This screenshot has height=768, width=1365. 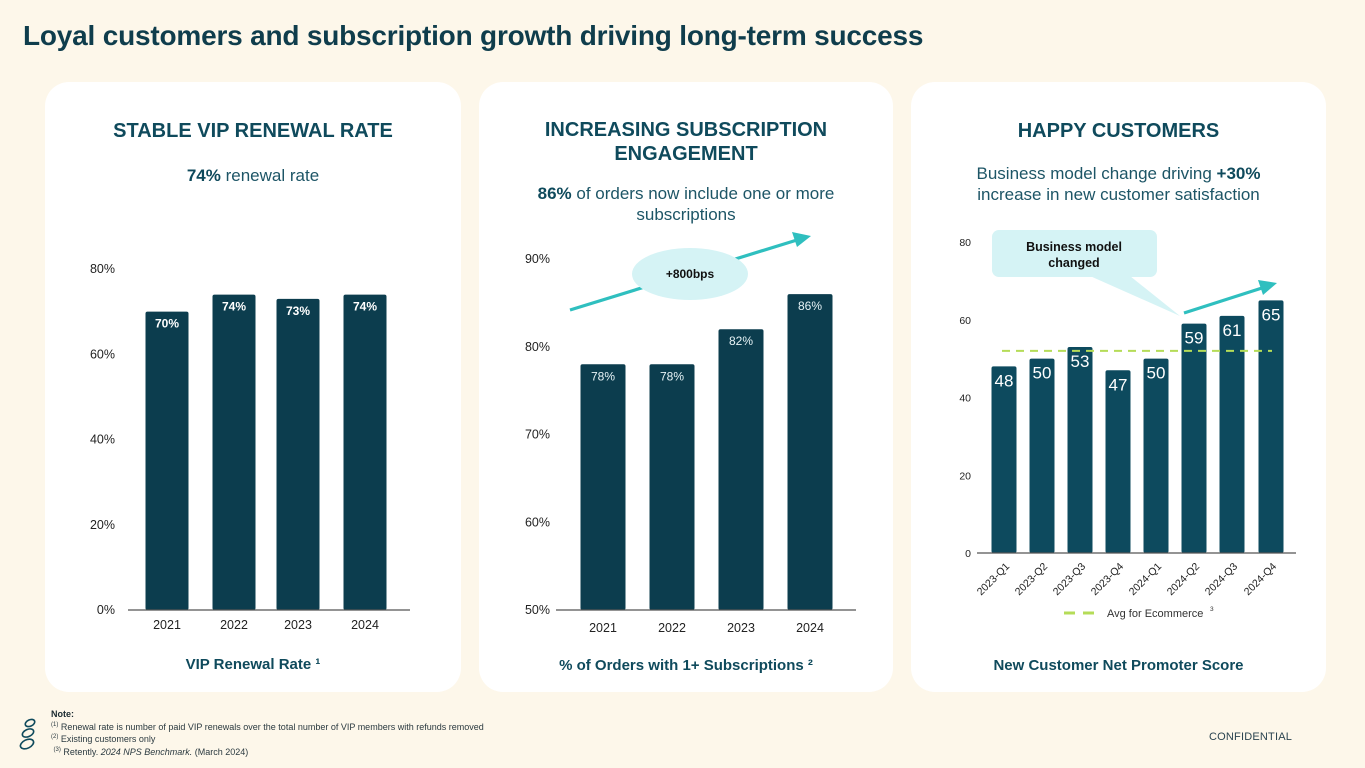 What do you see at coordinates (686, 142) in the screenshot?
I see `card-title: INCREASING SUBSCRIPTION ENGAGEMENT` at bounding box center [686, 142].